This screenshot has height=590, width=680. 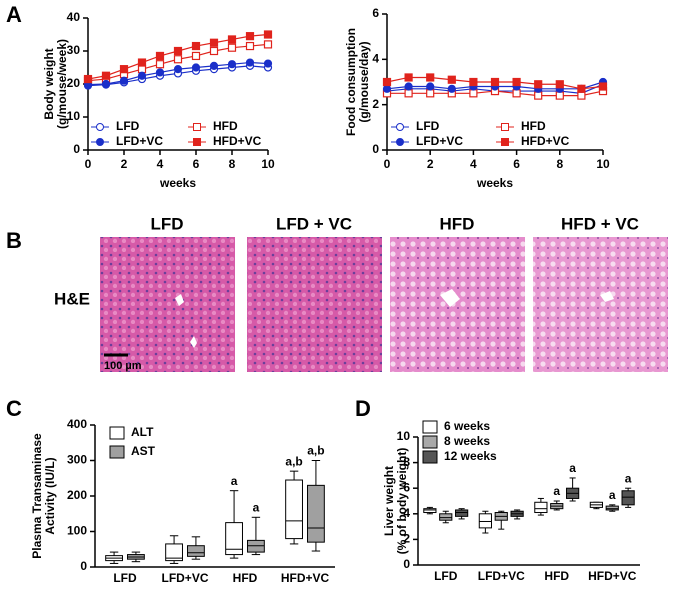 I want to click on row-label: H&E, so click(x=72, y=298).